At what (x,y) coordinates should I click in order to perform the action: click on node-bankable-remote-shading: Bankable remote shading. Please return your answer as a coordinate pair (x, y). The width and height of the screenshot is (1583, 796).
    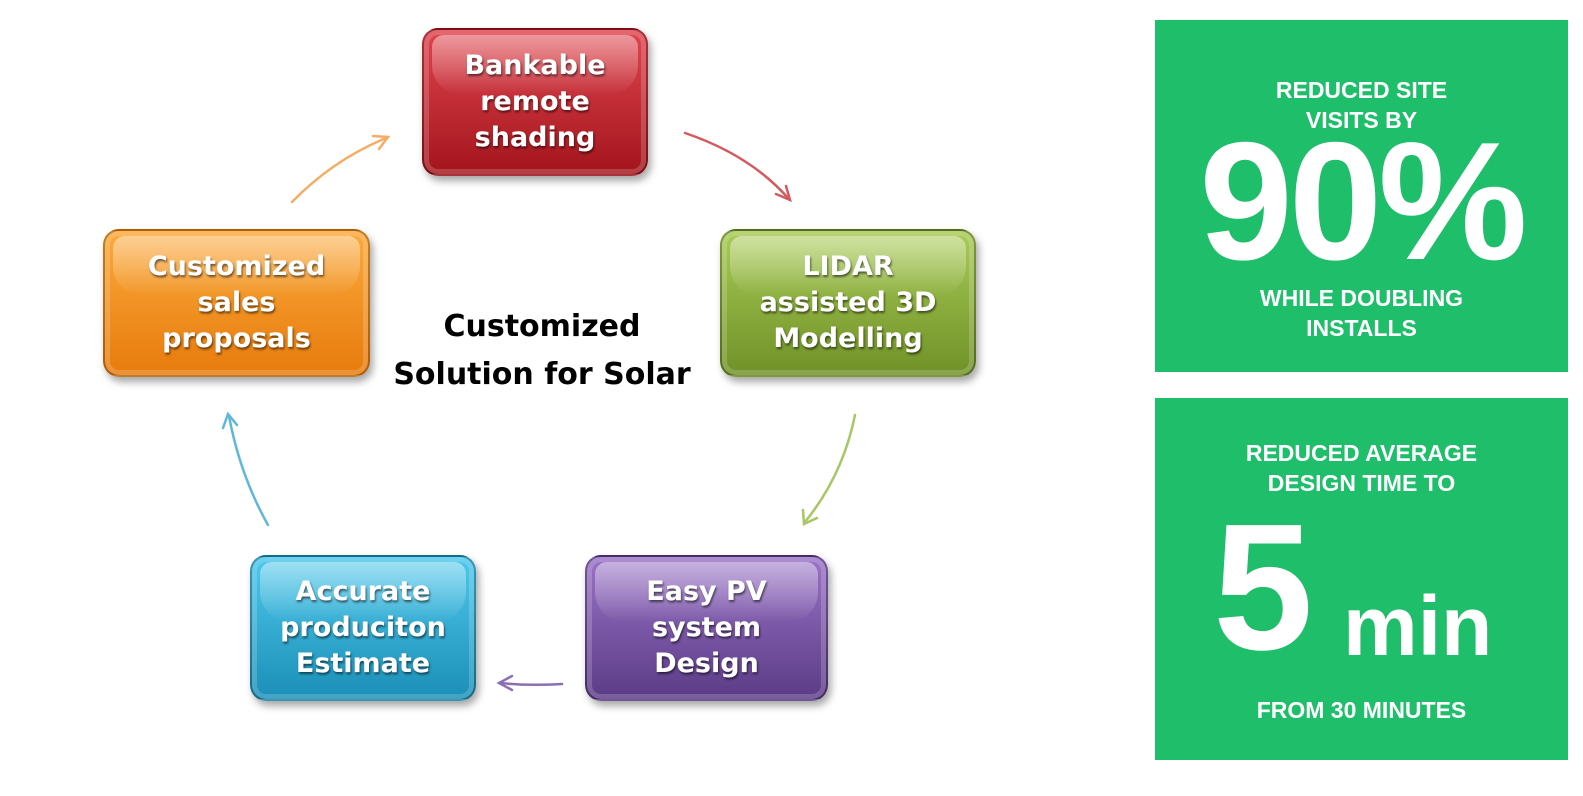
    Looking at the image, I should click on (535, 102).